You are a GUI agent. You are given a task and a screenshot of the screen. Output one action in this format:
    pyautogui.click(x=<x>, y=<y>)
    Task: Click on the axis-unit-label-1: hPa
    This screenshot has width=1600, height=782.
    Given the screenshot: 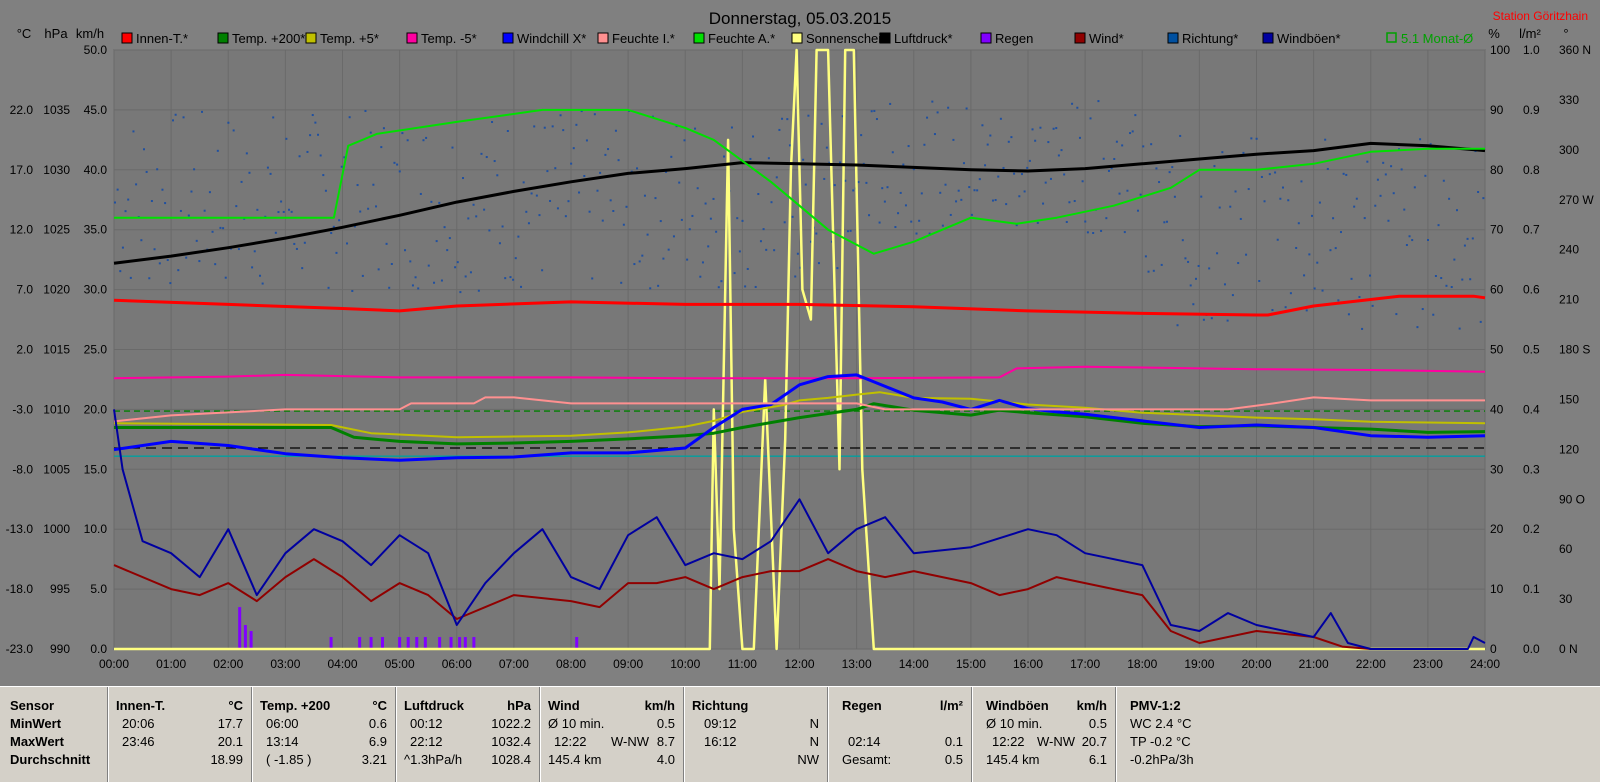 What is the action you would take?
    pyautogui.click(x=56, y=33)
    